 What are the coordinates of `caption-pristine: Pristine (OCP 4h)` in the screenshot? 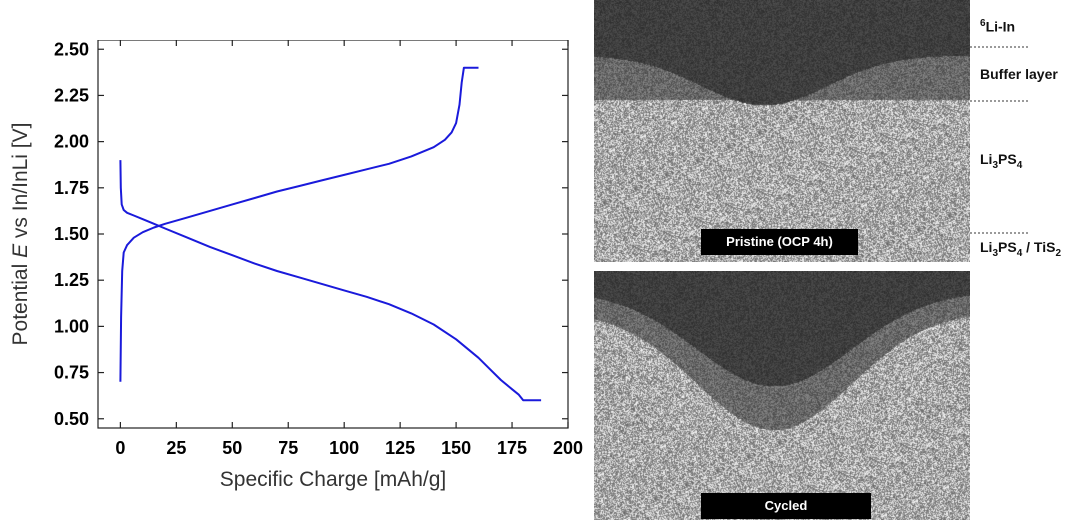 It's located at (779, 242).